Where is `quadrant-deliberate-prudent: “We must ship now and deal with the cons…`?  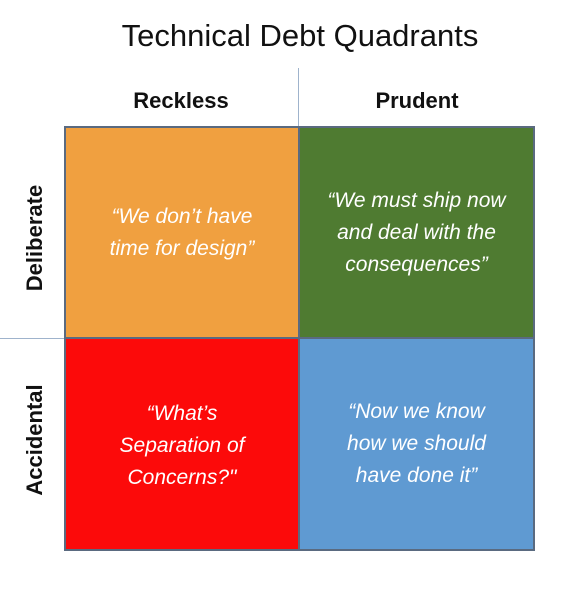
quadrant-deliberate-prudent: “We must ship now and deal with the cons… is located at coordinates (416, 232).